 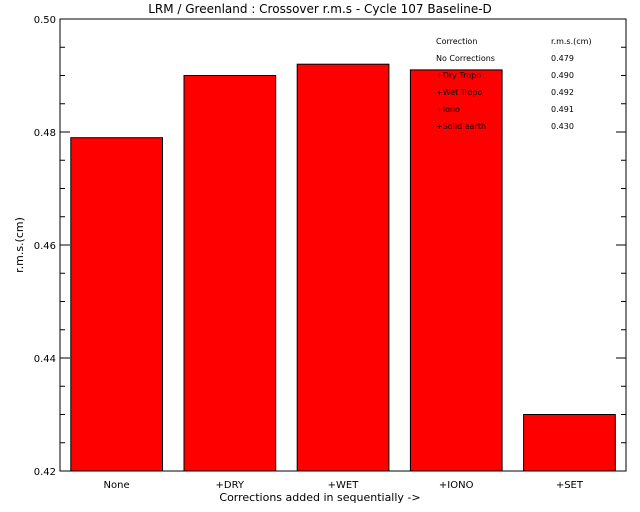 I want to click on x-axis-labels: None +DRY +WET +IONO +SET, so click(x=344, y=485).